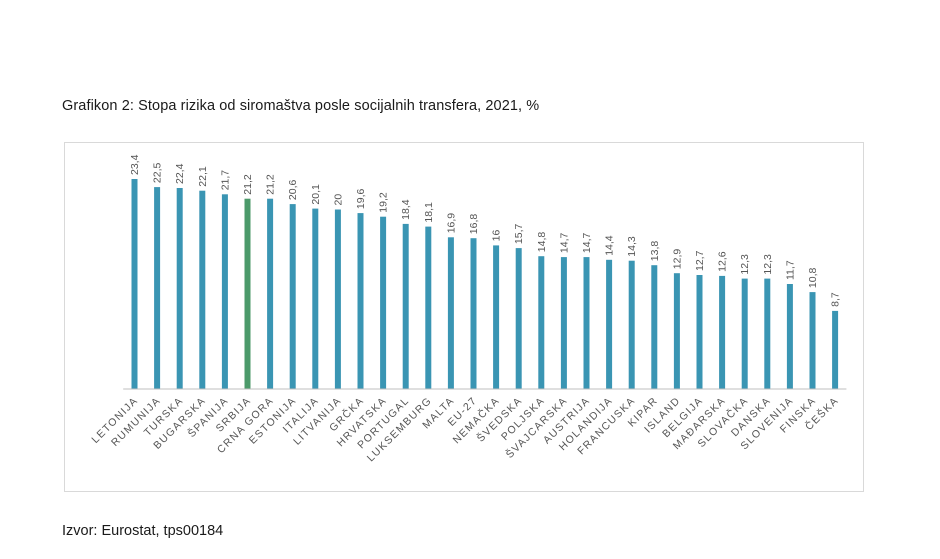 This screenshot has height=559, width=940. What do you see at coordinates (790, 270) in the screenshot?
I see `value-label-29: 11,7` at bounding box center [790, 270].